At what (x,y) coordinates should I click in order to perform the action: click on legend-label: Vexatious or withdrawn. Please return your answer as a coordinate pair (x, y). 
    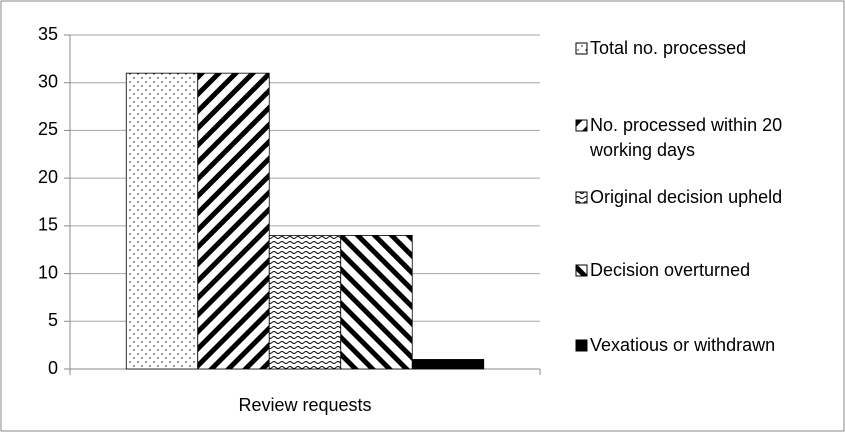
    Looking at the image, I should click on (683, 345).